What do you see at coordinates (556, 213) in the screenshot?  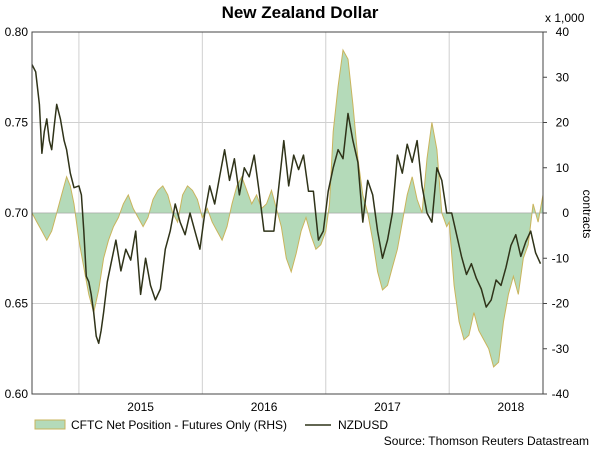 I see `right-axis: 40 30 20 10 0 -10 -20 -30 -40` at bounding box center [556, 213].